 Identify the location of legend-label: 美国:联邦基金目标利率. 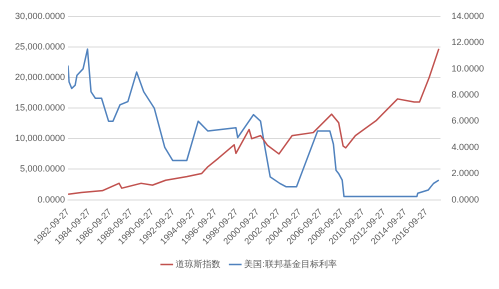
(290, 263).